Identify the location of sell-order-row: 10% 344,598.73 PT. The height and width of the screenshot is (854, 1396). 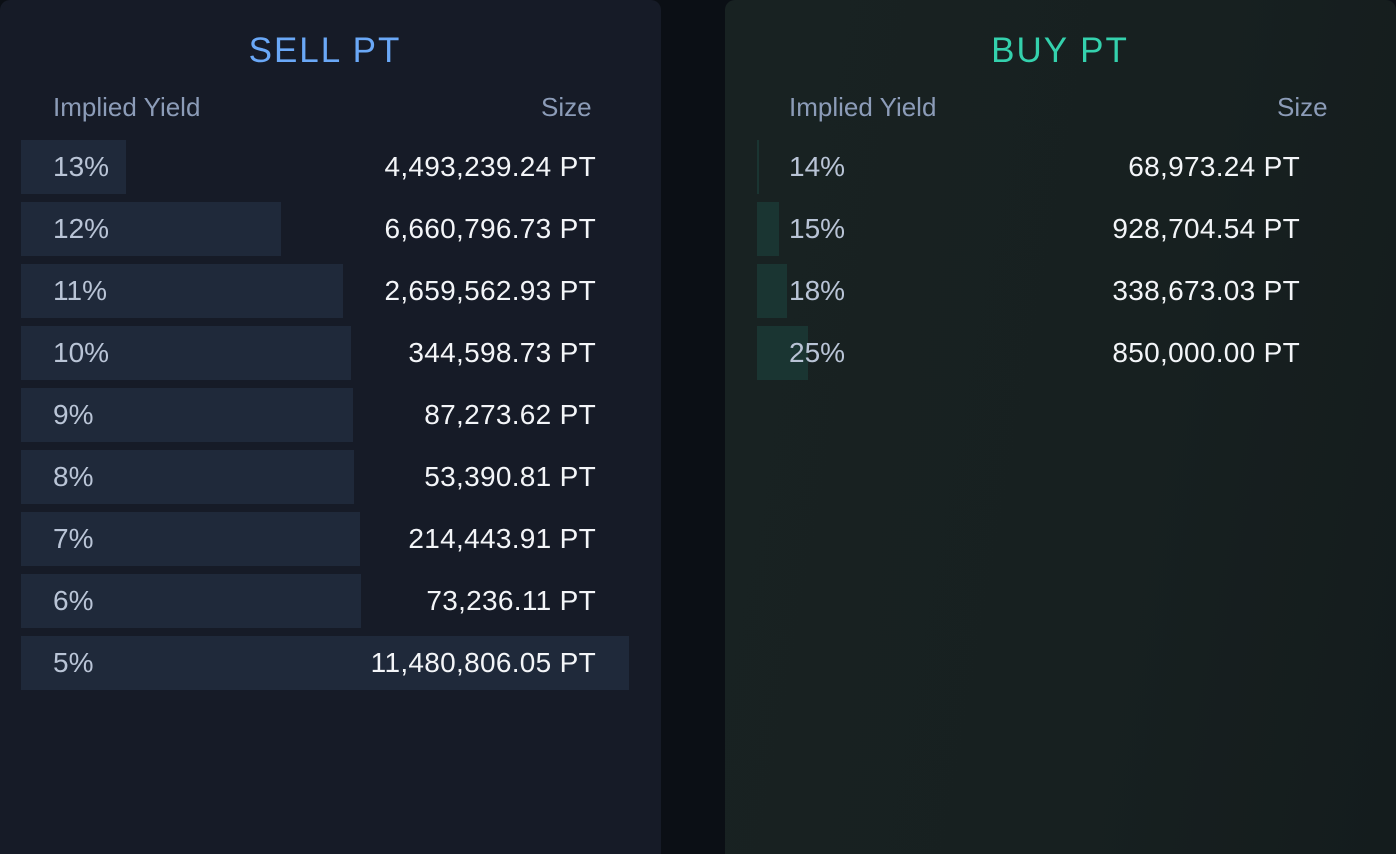
(325, 353).